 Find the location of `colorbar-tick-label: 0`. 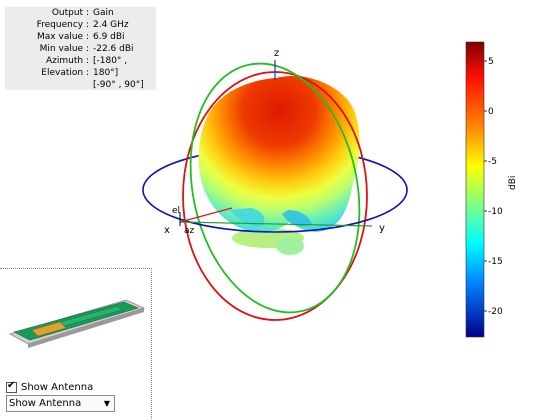

colorbar-tick-label: 0 is located at coordinates (491, 112).